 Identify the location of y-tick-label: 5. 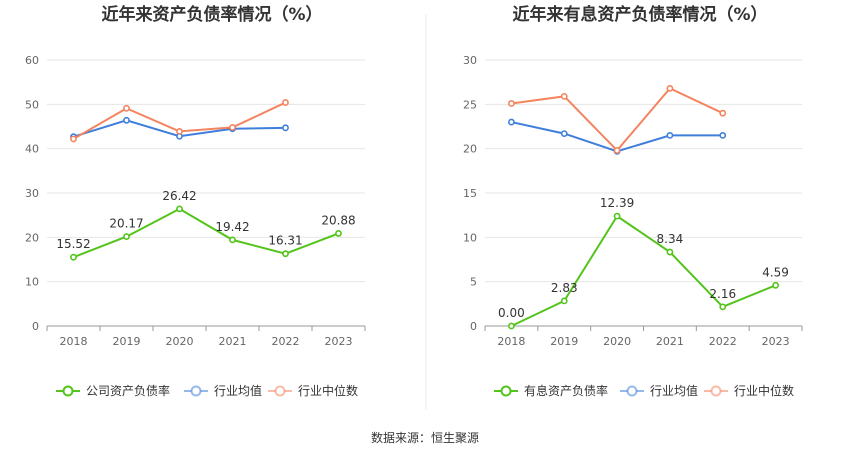
(473, 282).